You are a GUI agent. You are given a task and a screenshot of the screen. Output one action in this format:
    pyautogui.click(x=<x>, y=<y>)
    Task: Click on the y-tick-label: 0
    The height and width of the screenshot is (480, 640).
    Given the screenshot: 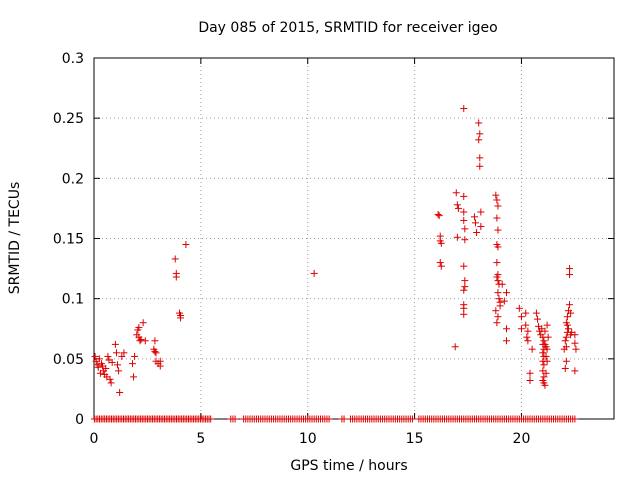 What is the action you would take?
    pyautogui.click(x=79, y=420)
    